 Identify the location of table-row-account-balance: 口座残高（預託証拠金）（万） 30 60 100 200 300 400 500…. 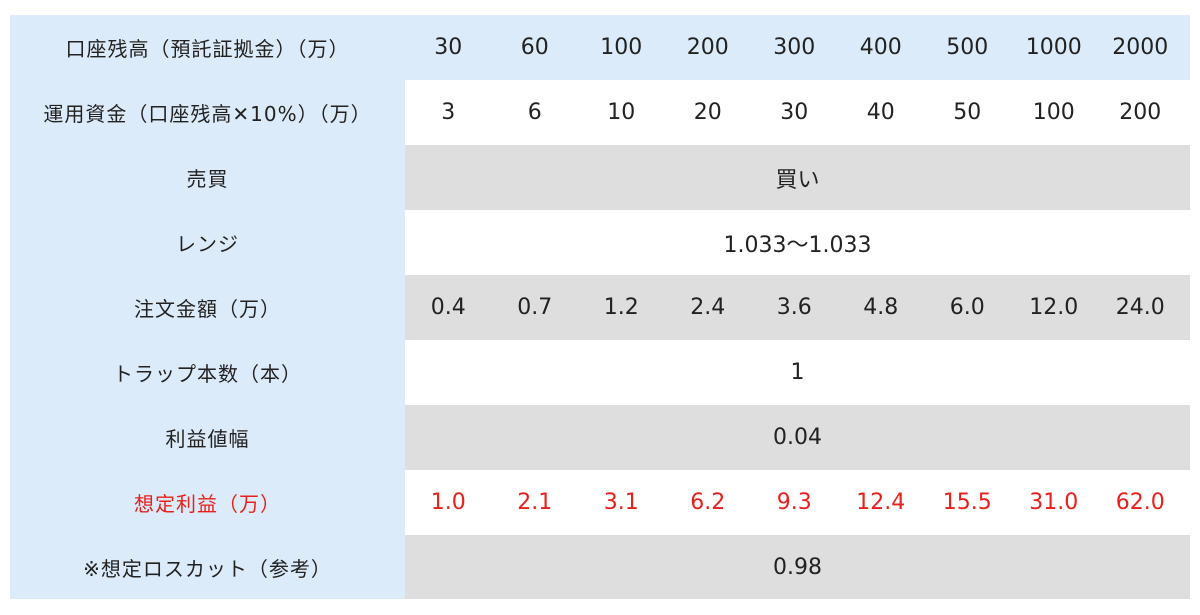
(600, 47).